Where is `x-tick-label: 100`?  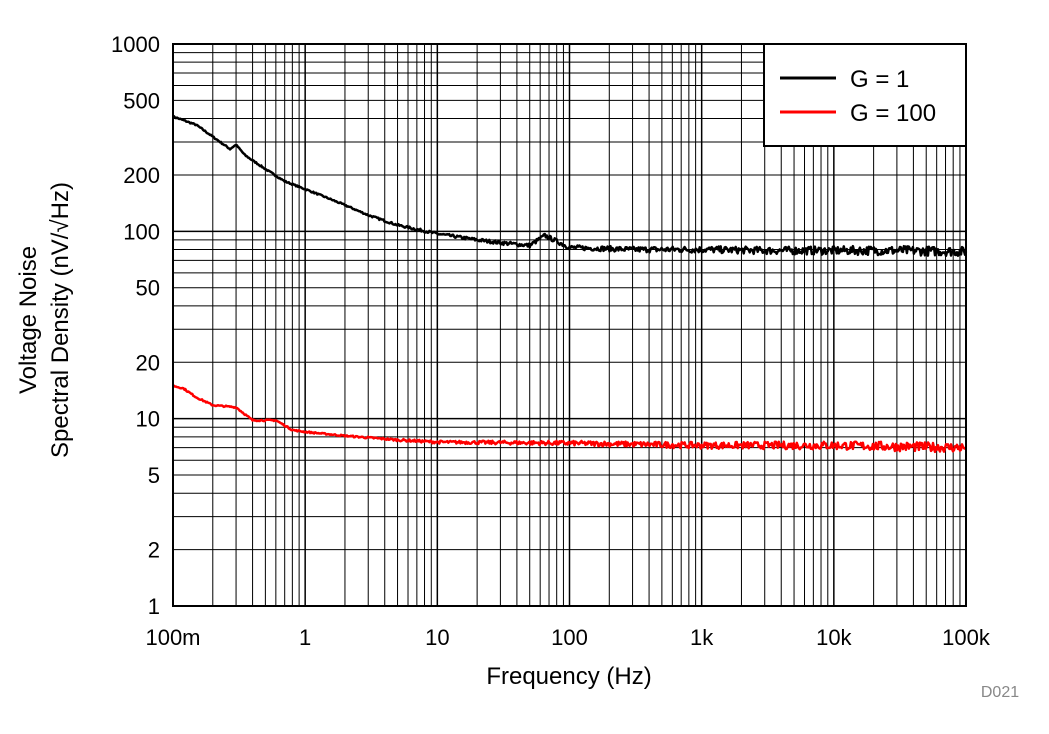
x-tick-label: 100 is located at coordinates (569, 637).